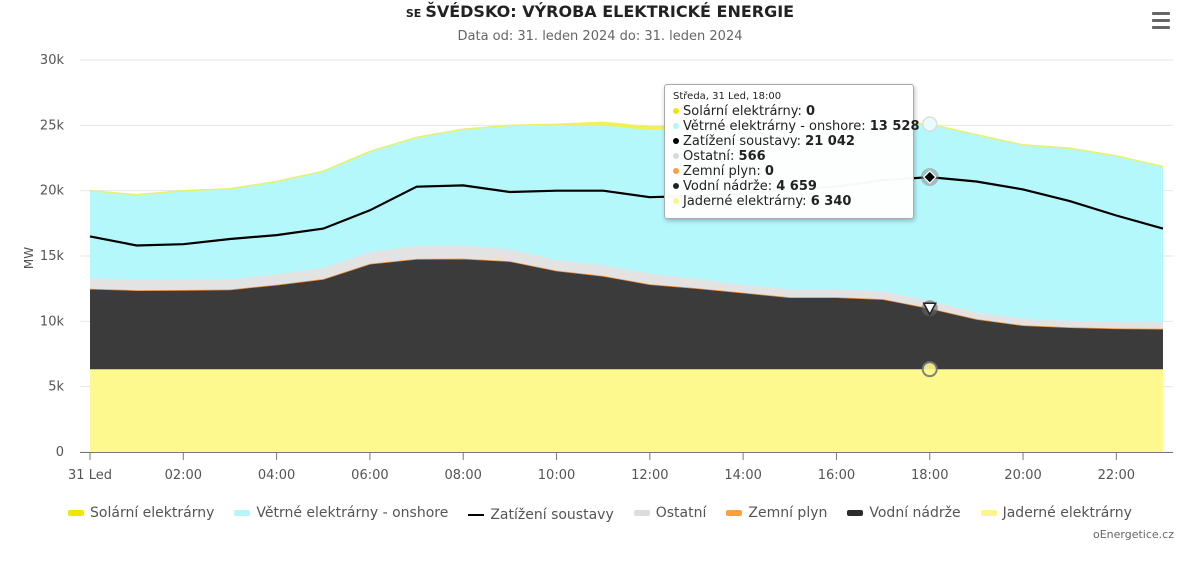  Describe the element at coordinates (1161, 21) in the screenshot. I see `hamburger-menu-icon` at that location.